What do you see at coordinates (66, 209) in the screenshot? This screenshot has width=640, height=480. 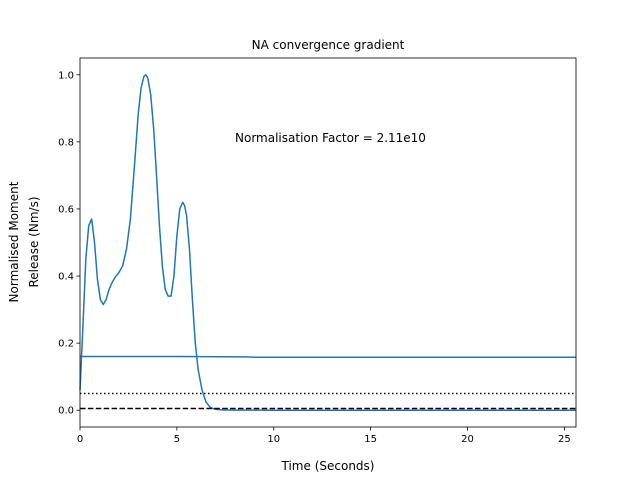 I see `y-tick-label: 0.6` at bounding box center [66, 209].